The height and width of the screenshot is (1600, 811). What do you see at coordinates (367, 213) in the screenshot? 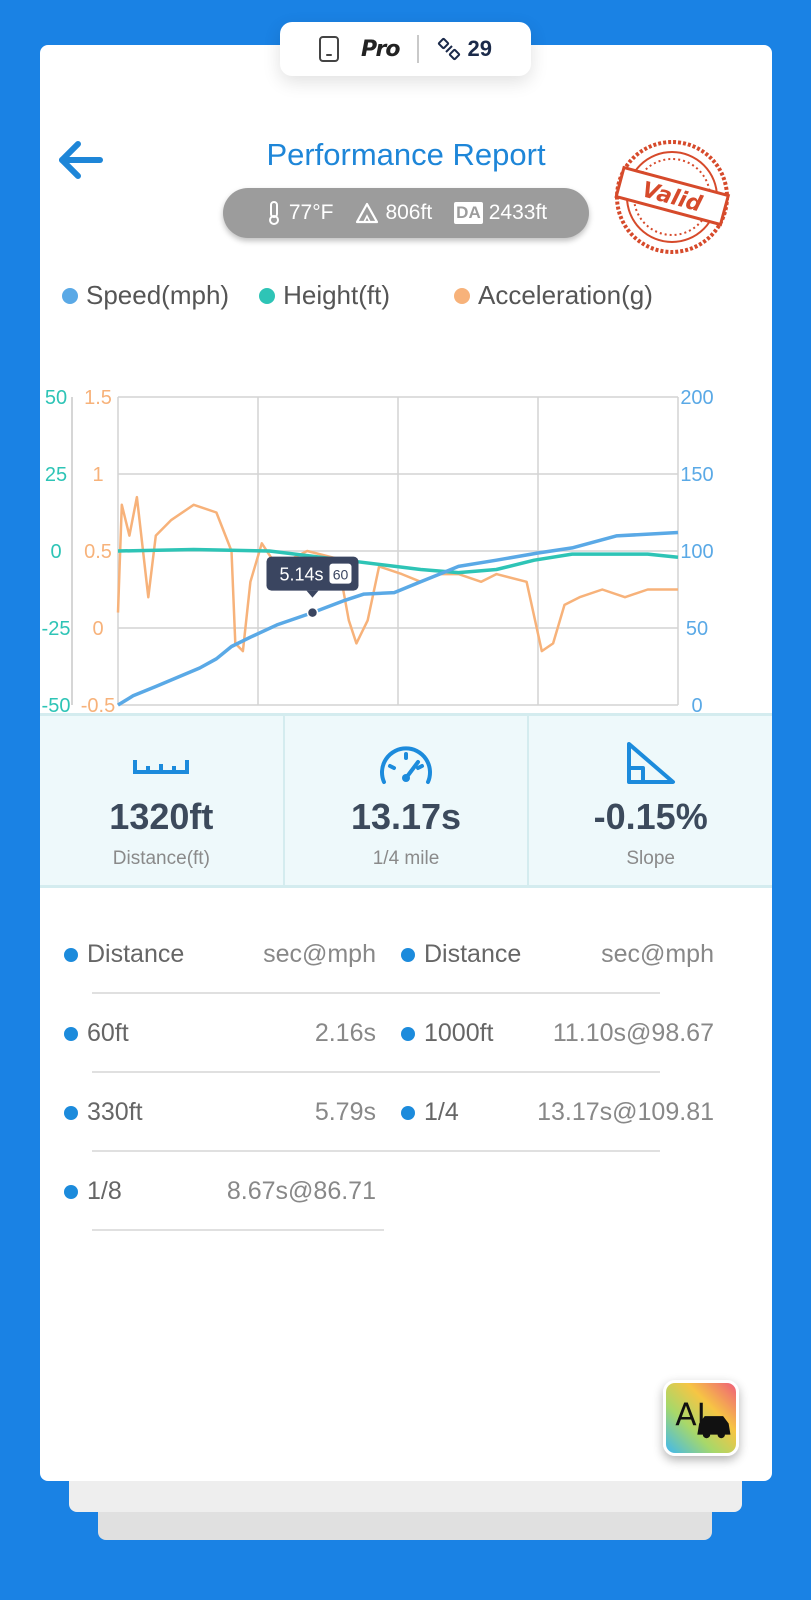
I see `mountain-icon` at bounding box center [367, 213].